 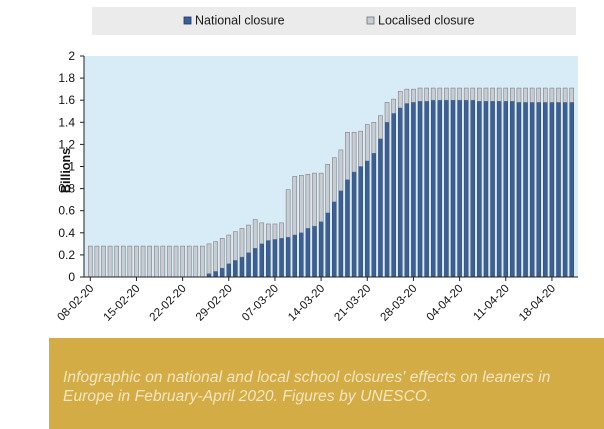 I want to click on y-axis-label: Billions, so click(x=66, y=170).